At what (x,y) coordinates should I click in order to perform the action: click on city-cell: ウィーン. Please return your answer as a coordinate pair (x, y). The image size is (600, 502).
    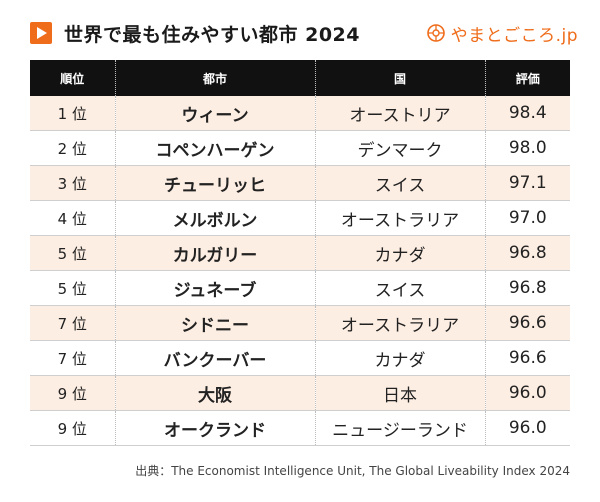
    Looking at the image, I should click on (214, 113).